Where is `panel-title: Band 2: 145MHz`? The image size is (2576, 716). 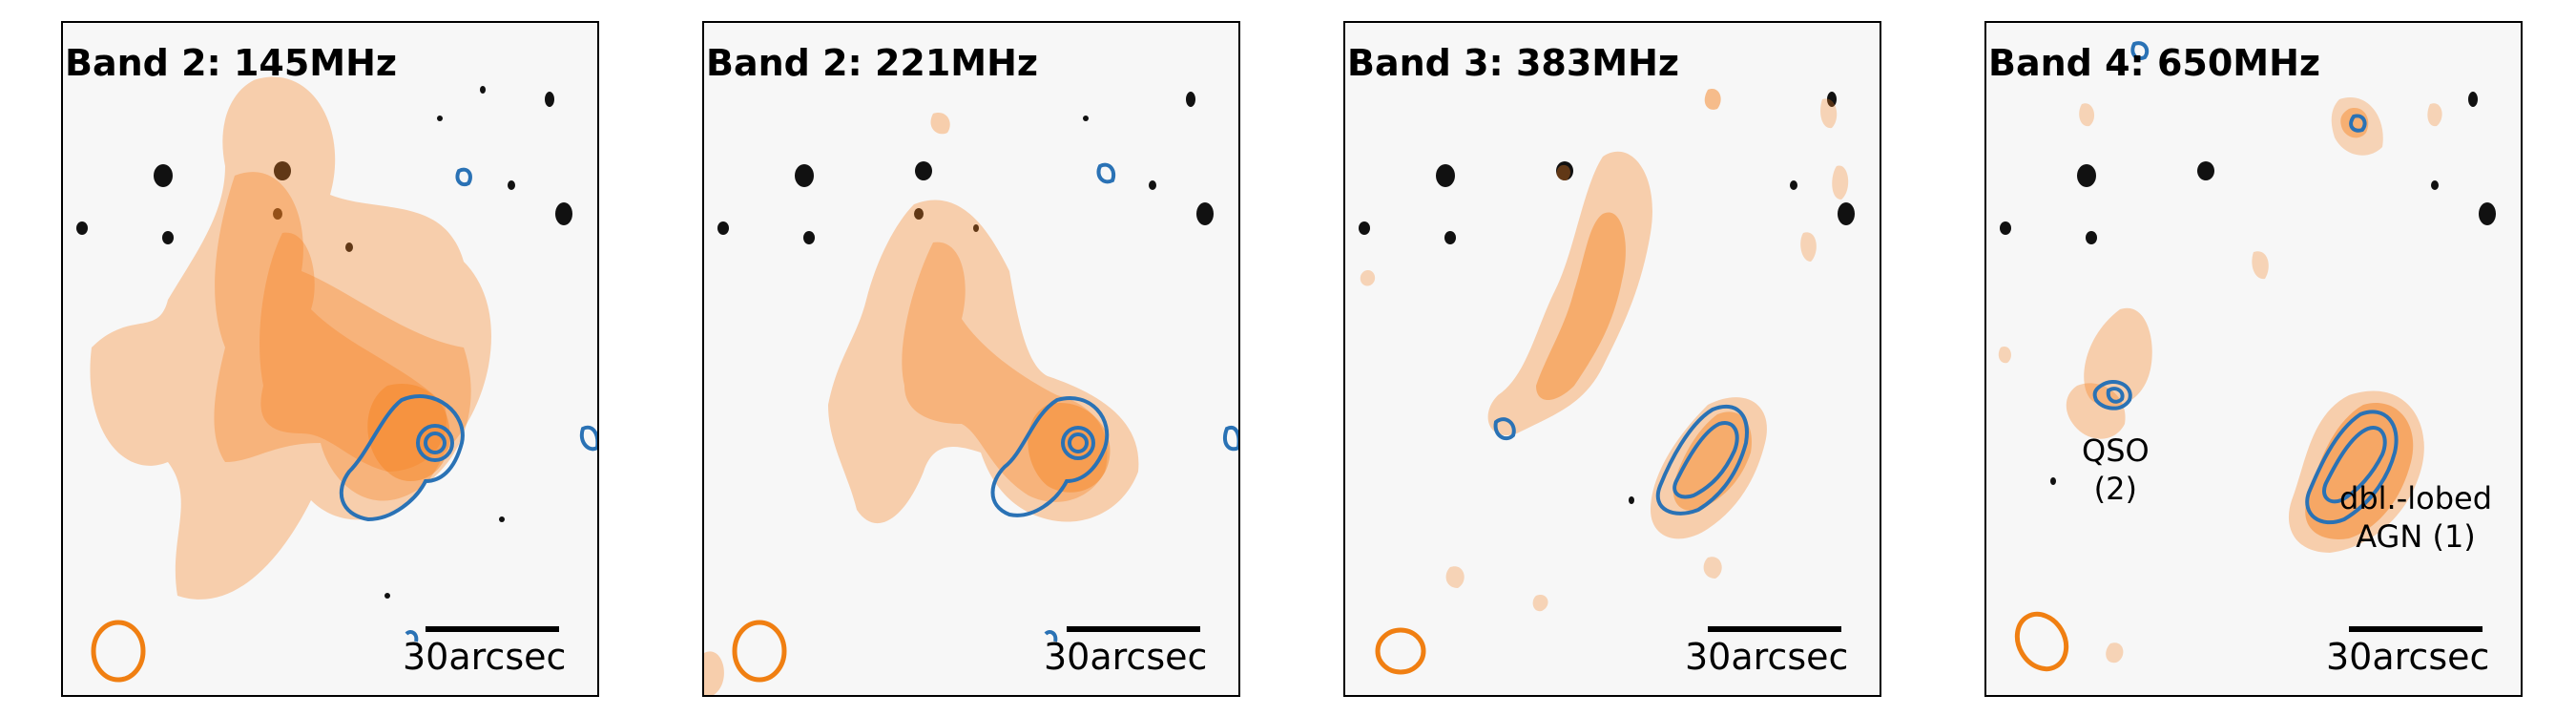
panel-title: Band 2: 145MHz is located at coordinates (231, 63).